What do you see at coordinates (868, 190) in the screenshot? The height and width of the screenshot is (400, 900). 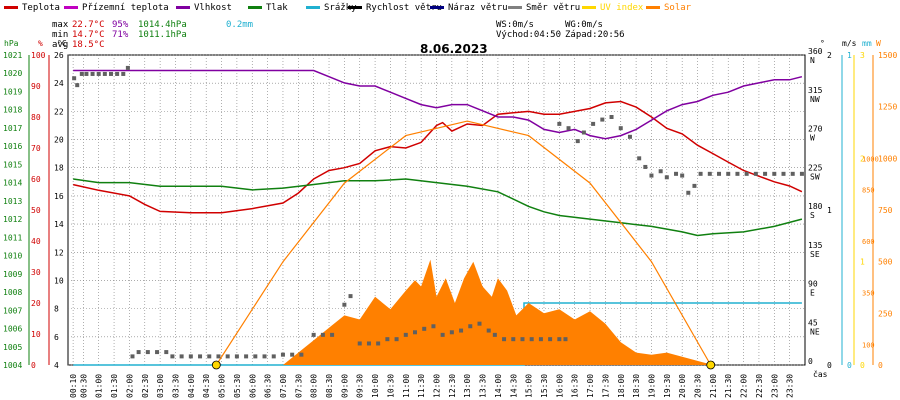 I see `solar-secondary-tick-label: 850` at bounding box center [868, 190].